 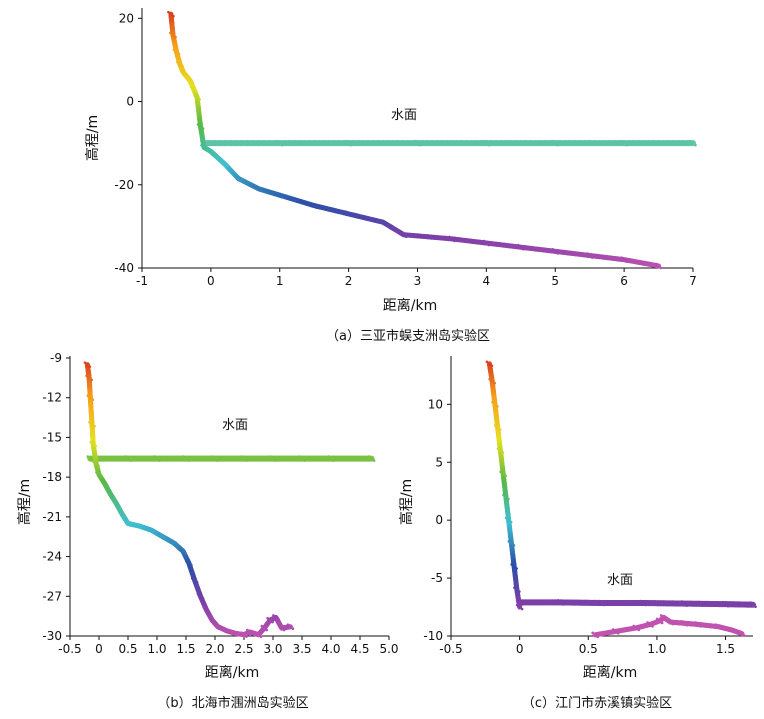 What do you see at coordinates (243, 649) in the screenshot?
I see `x-tick-label: 2.5` at bounding box center [243, 649].